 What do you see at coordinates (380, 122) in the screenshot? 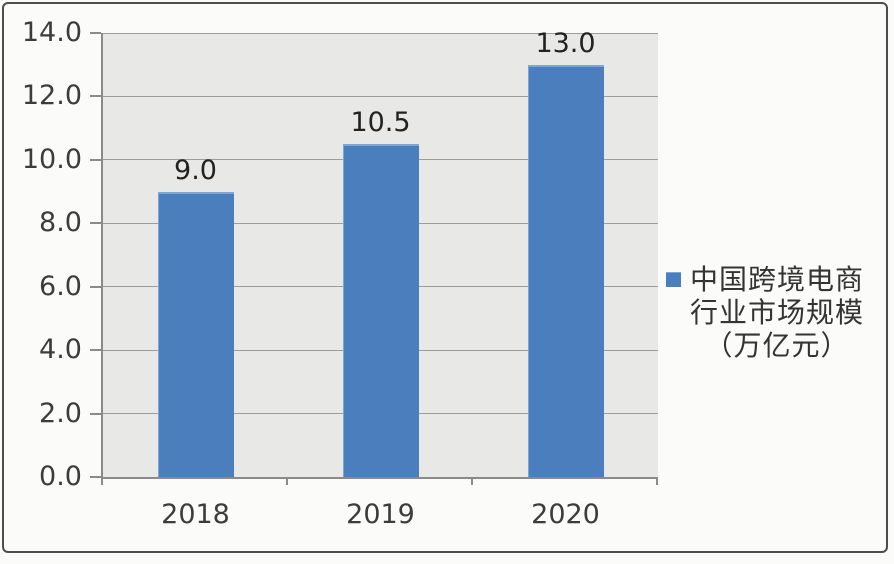
I see `bar-value-label: 10.5` at bounding box center [380, 122].